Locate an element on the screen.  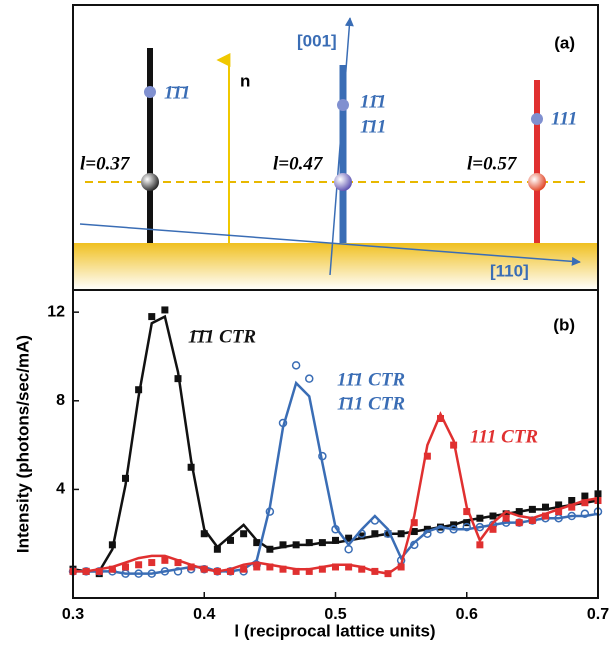
annotation: 11̄1 CTR is located at coordinates (371, 379).